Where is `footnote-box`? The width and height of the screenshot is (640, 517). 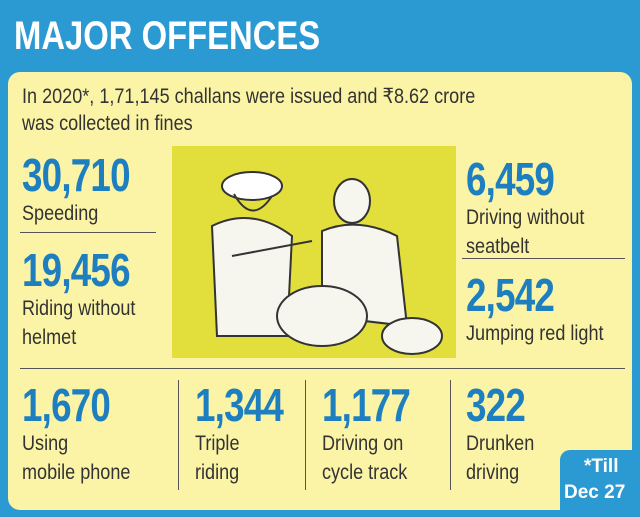 footnote-box is located at coordinates (596, 480).